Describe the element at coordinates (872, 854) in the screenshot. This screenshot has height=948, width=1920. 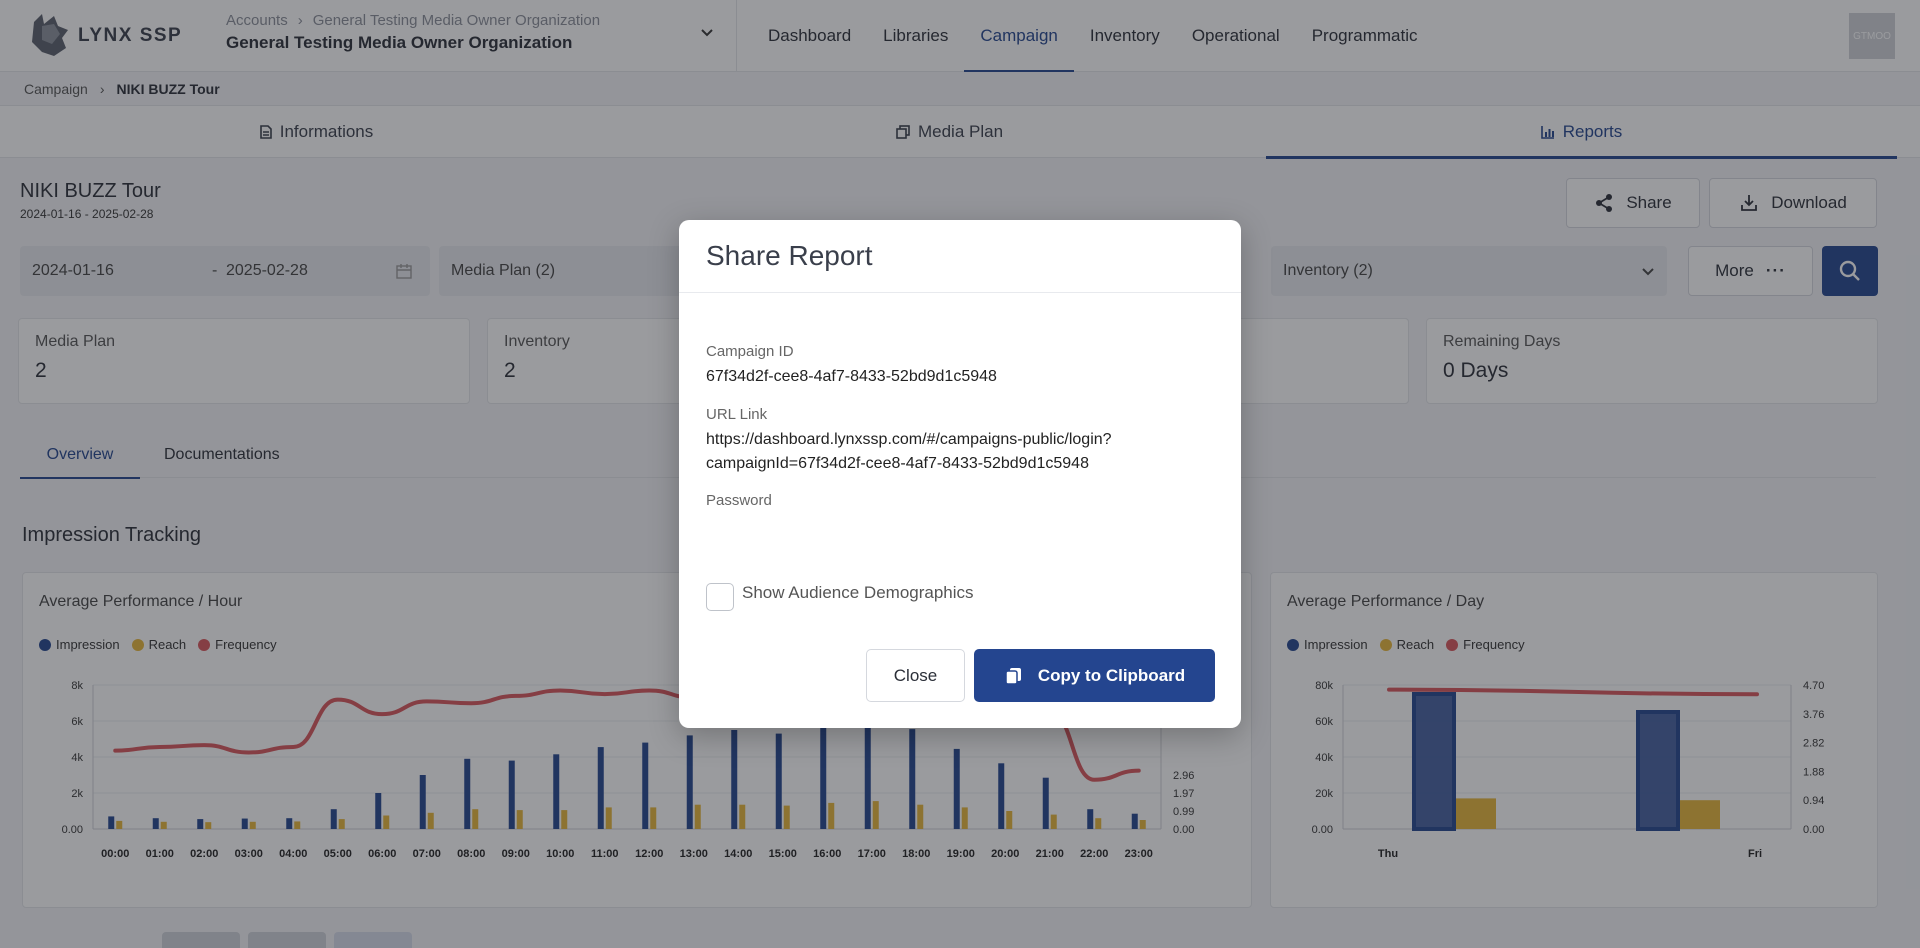
I see `x-tick-label: 17:00` at that location.